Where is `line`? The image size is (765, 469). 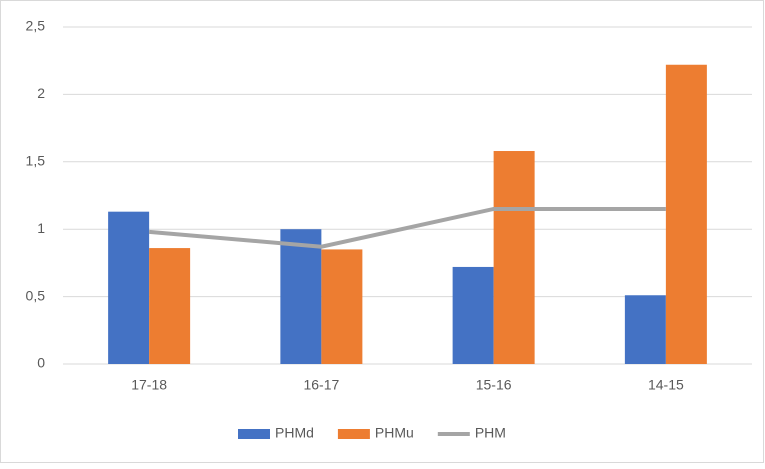 line is located at coordinates (407, 227).